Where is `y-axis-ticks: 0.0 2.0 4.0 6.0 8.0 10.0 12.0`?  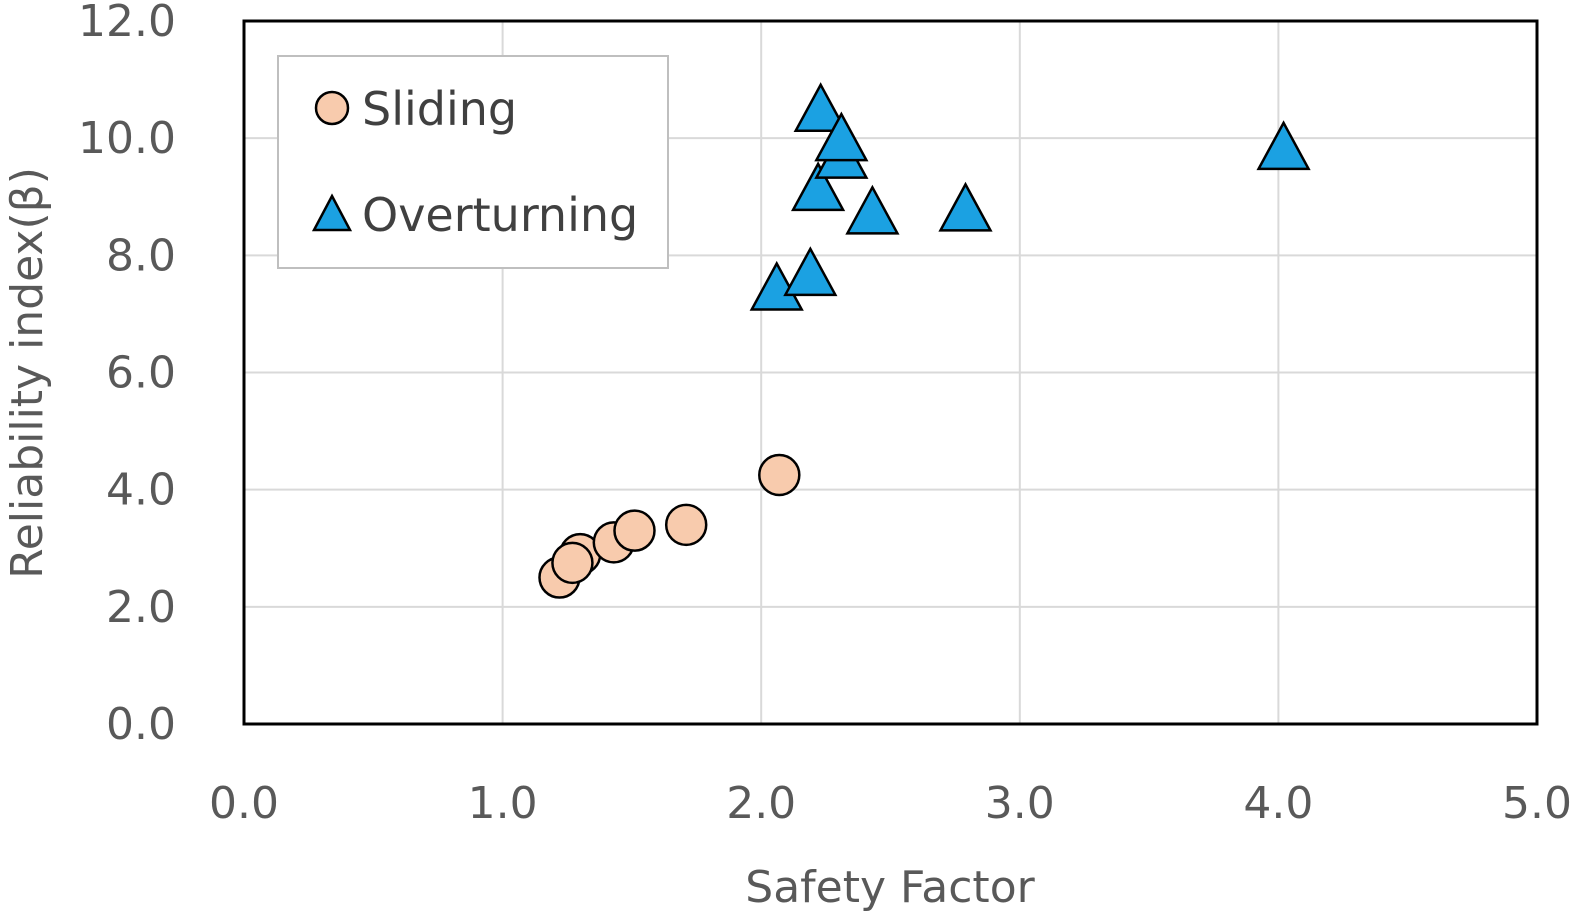 y-axis-ticks: 0.0 2.0 4.0 6.0 8.0 10.0 12.0 is located at coordinates (127, 375).